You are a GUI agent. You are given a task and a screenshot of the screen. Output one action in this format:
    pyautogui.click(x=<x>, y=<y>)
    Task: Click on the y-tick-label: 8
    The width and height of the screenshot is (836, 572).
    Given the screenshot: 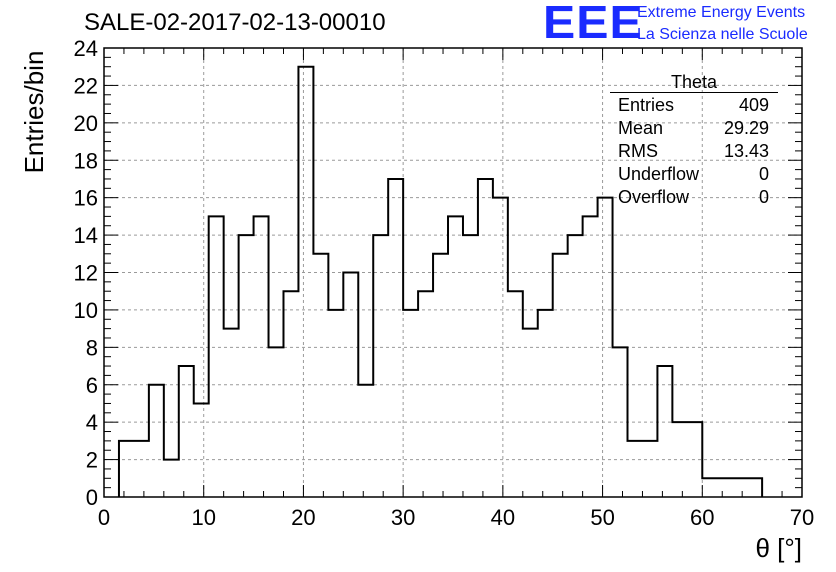 What is the action you would take?
    pyautogui.click(x=92, y=347)
    